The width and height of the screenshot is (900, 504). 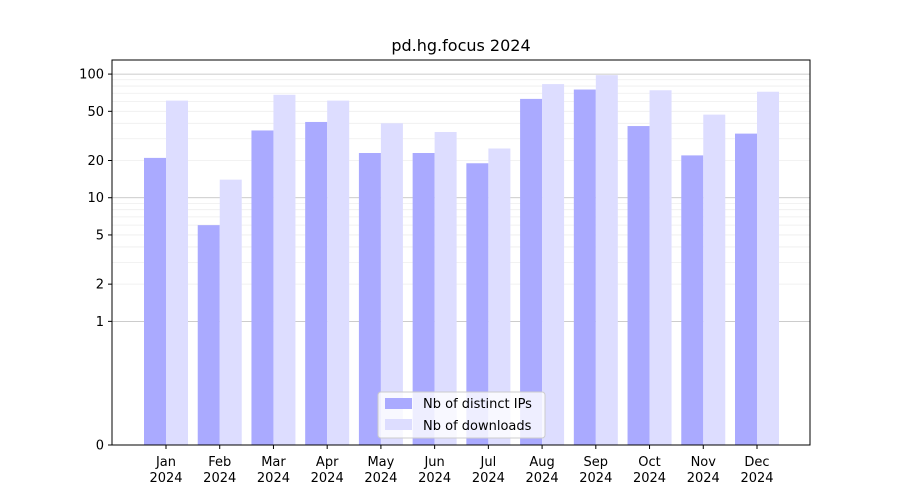 What do you see at coordinates (100, 446) in the screenshot?
I see `y-tick-label: 0` at bounding box center [100, 446].